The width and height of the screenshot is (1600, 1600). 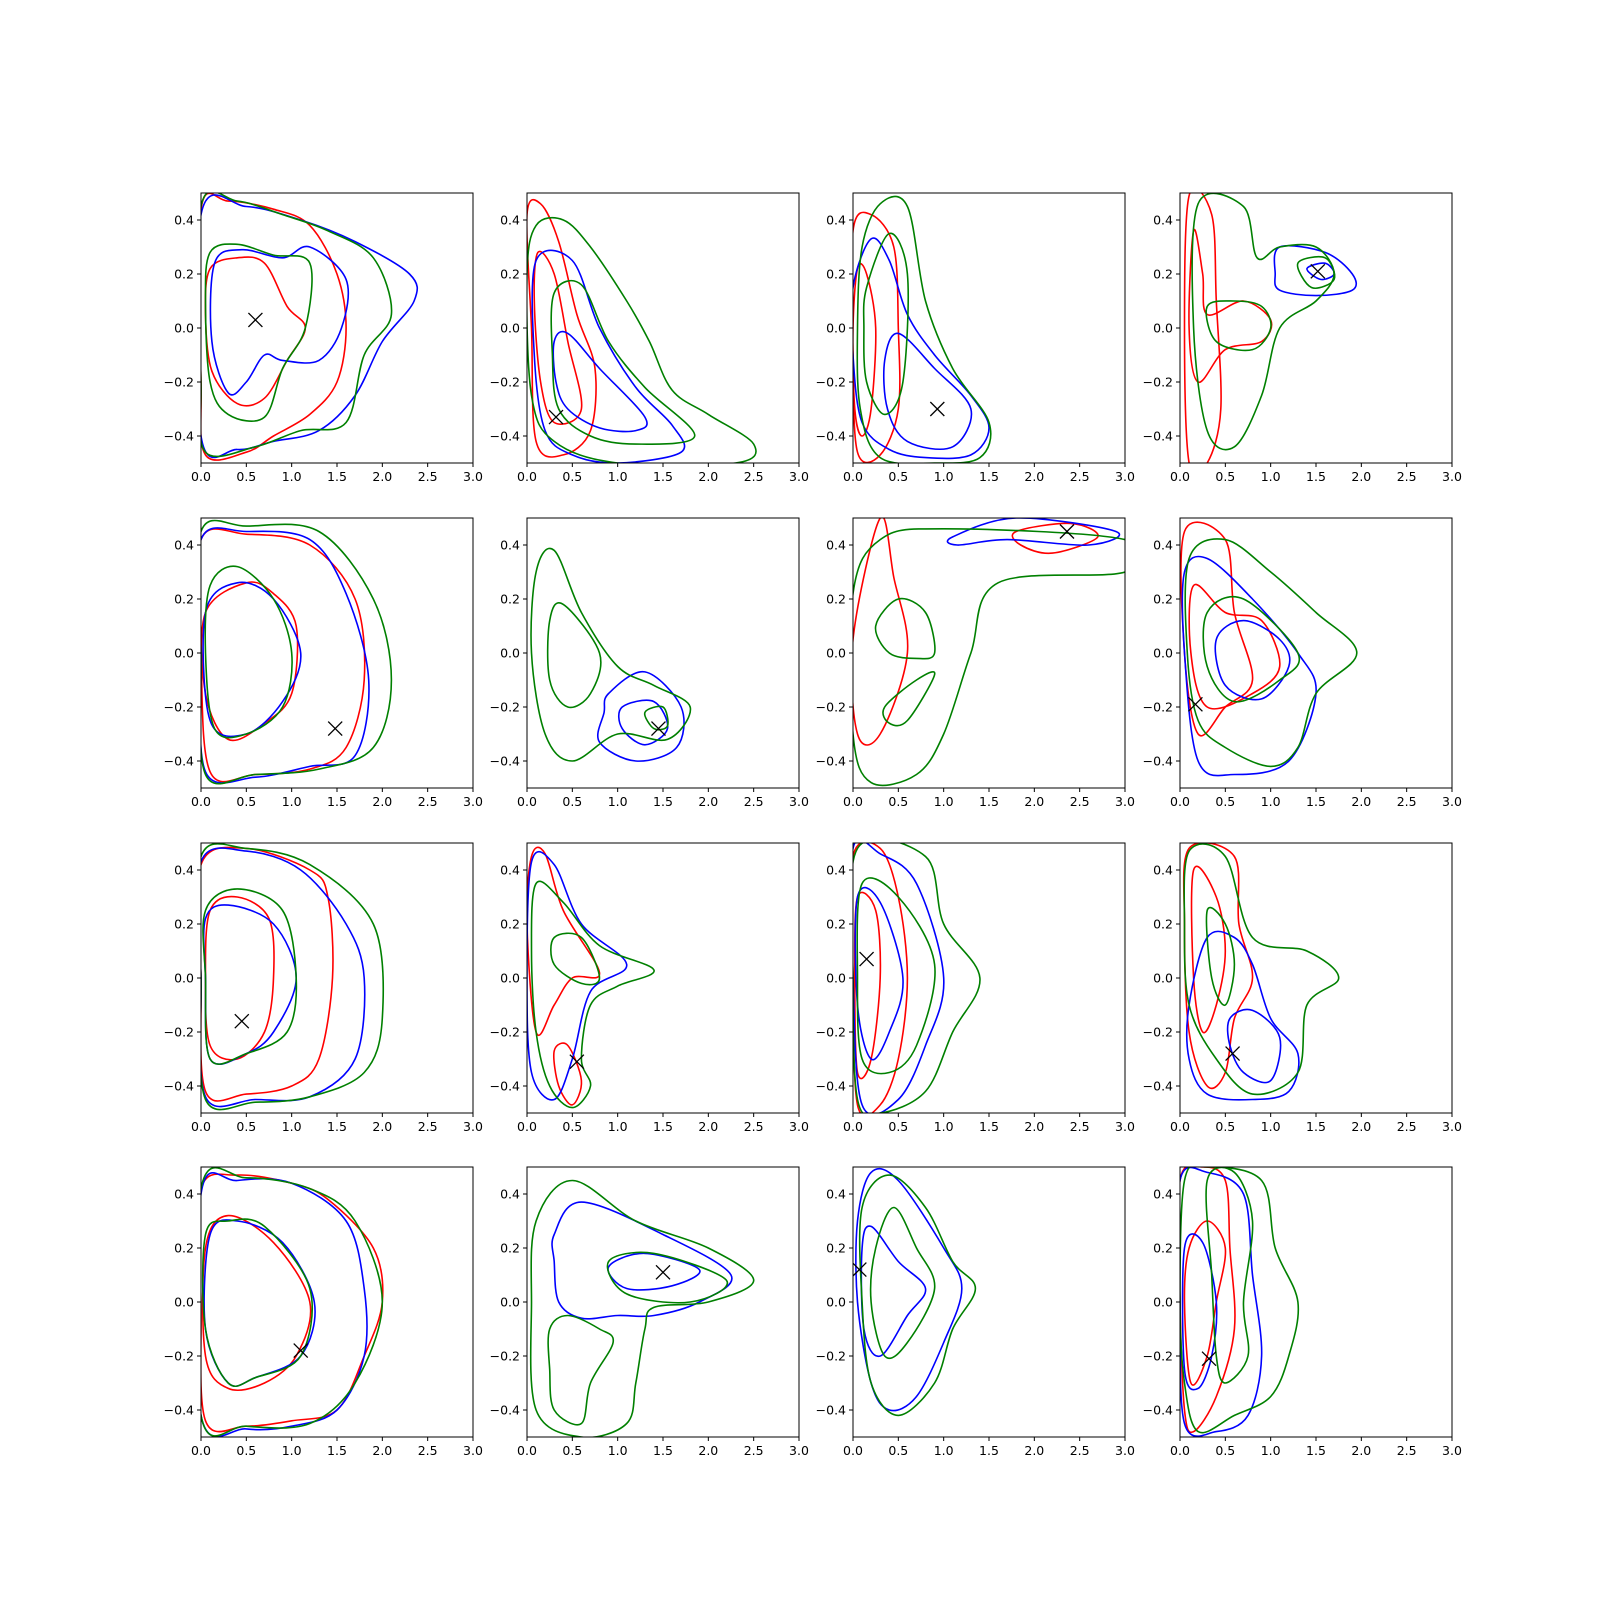 I want to click on panel-15: 0.0 0.5 1.0 1.5 2.0 2.5 3.0 −0.4 −0.2 0.0 0.2 0.4, so click(x=975, y=1312).